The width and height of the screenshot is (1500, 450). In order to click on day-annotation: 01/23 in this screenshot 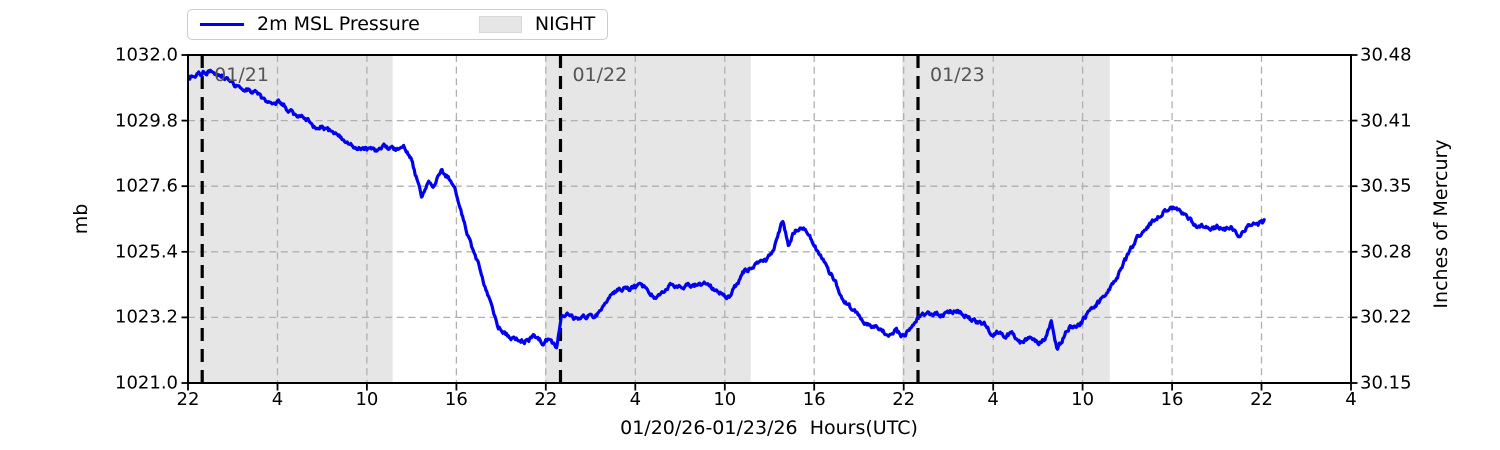, I will do `click(957, 75)`.